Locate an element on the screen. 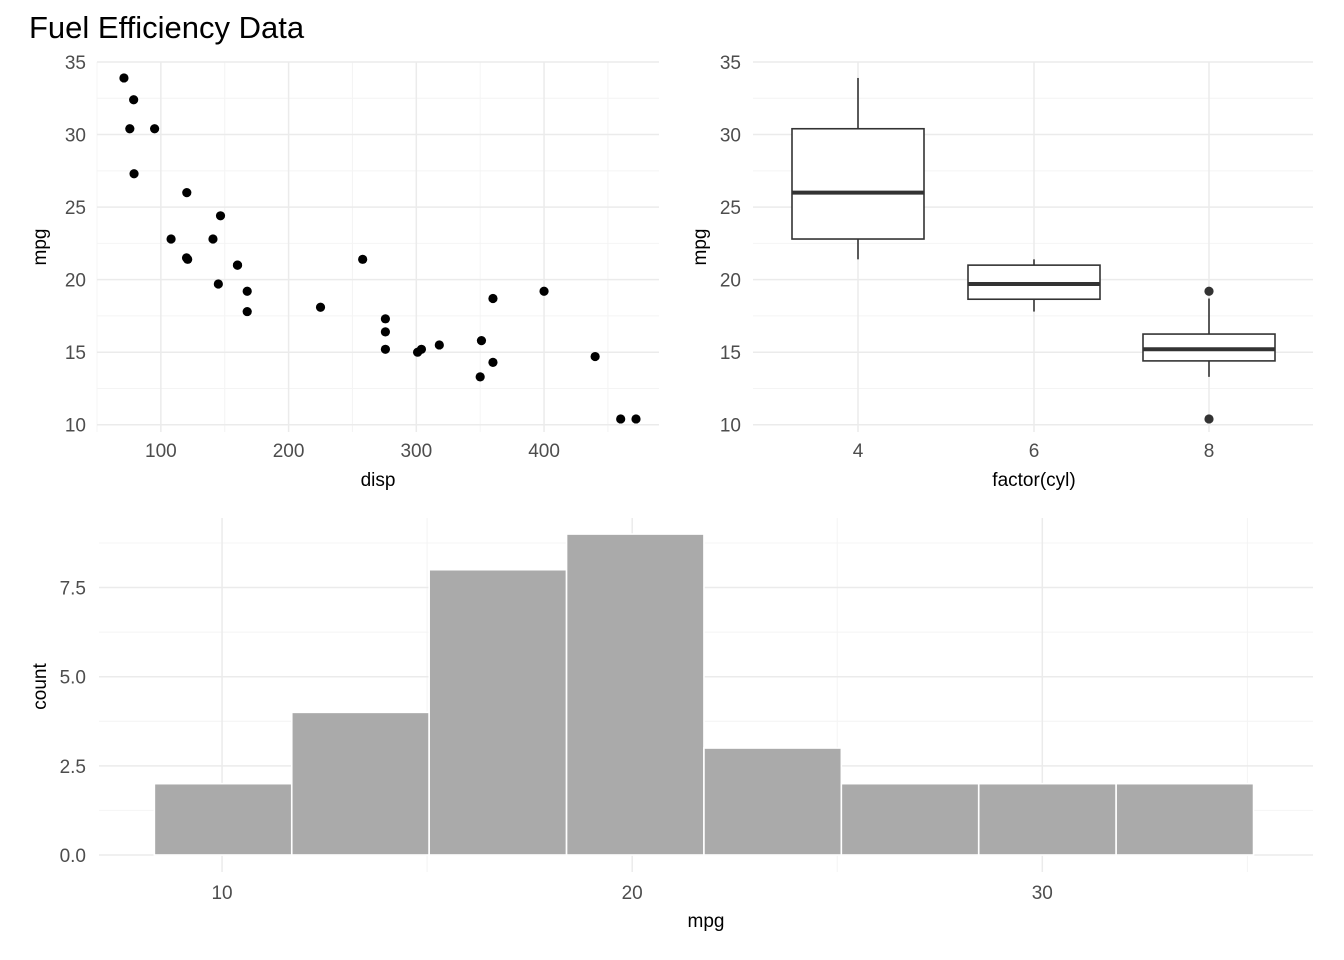  x-tick-label: 8 is located at coordinates (1209, 451).